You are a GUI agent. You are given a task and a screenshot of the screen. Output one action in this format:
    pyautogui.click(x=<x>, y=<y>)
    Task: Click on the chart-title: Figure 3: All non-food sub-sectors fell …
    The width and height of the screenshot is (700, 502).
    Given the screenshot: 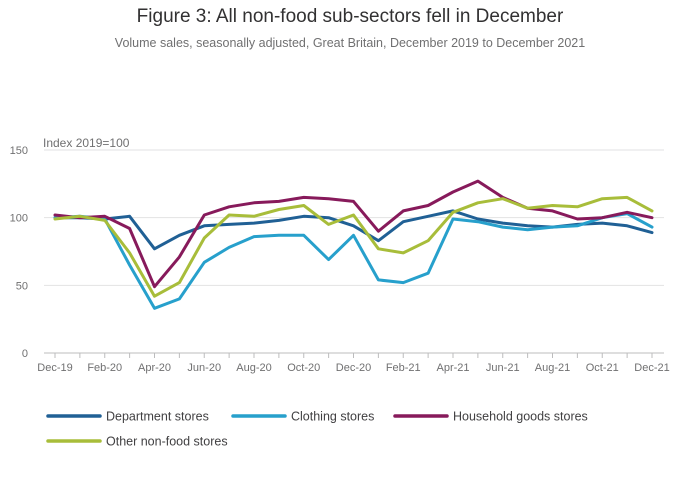 What is the action you would take?
    pyautogui.click(x=350, y=16)
    